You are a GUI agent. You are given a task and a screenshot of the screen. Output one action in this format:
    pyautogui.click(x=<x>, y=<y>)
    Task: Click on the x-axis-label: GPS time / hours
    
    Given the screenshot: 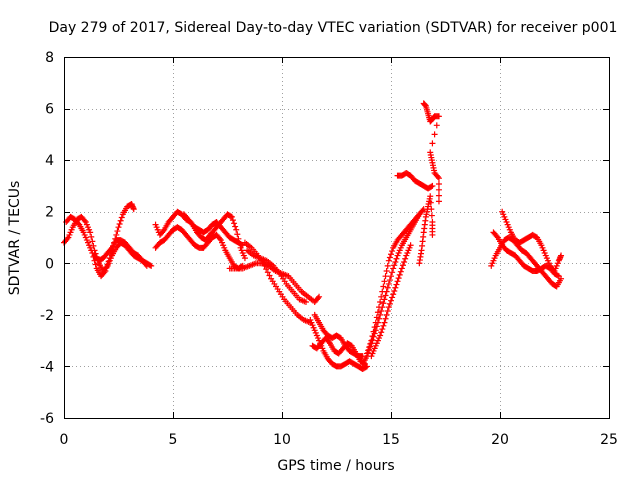 What is the action you would take?
    pyautogui.click(x=335, y=466)
    